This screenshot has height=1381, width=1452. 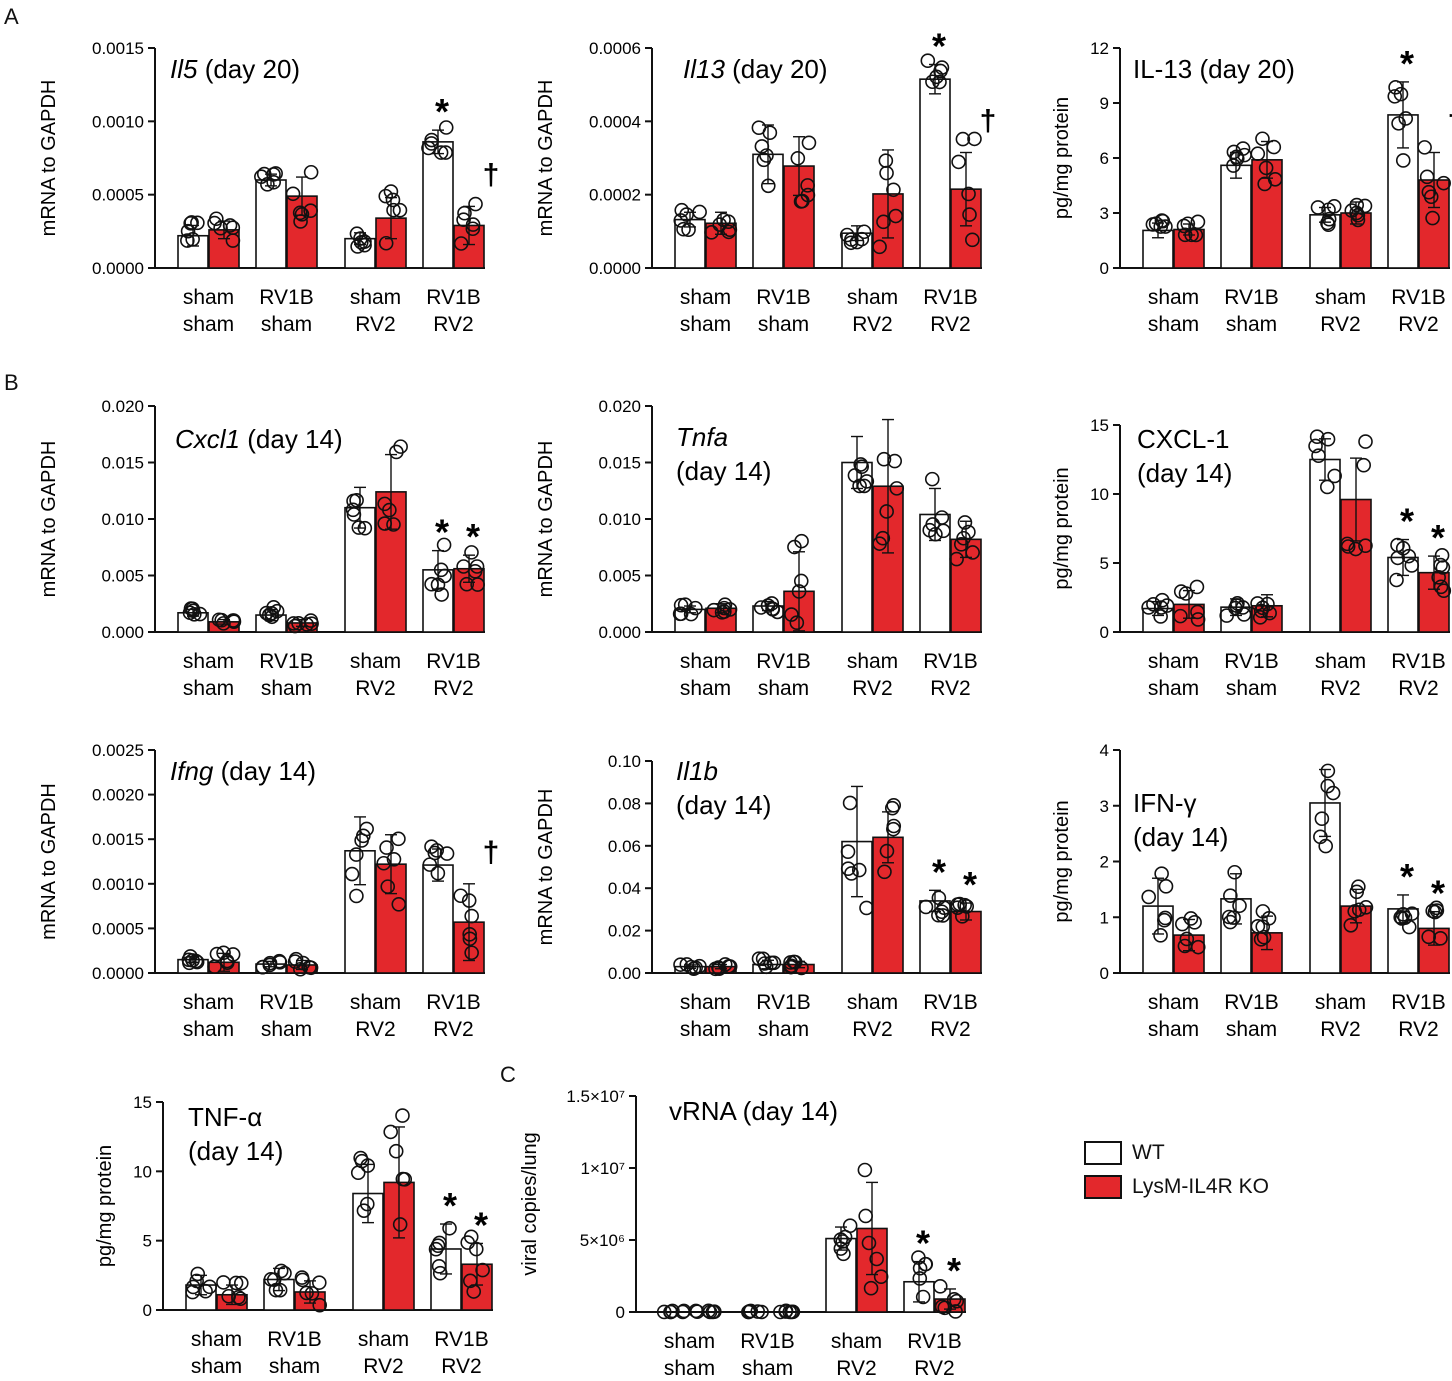 What do you see at coordinates (508, 1074) in the screenshot?
I see `panel-label-c: C` at bounding box center [508, 1074].